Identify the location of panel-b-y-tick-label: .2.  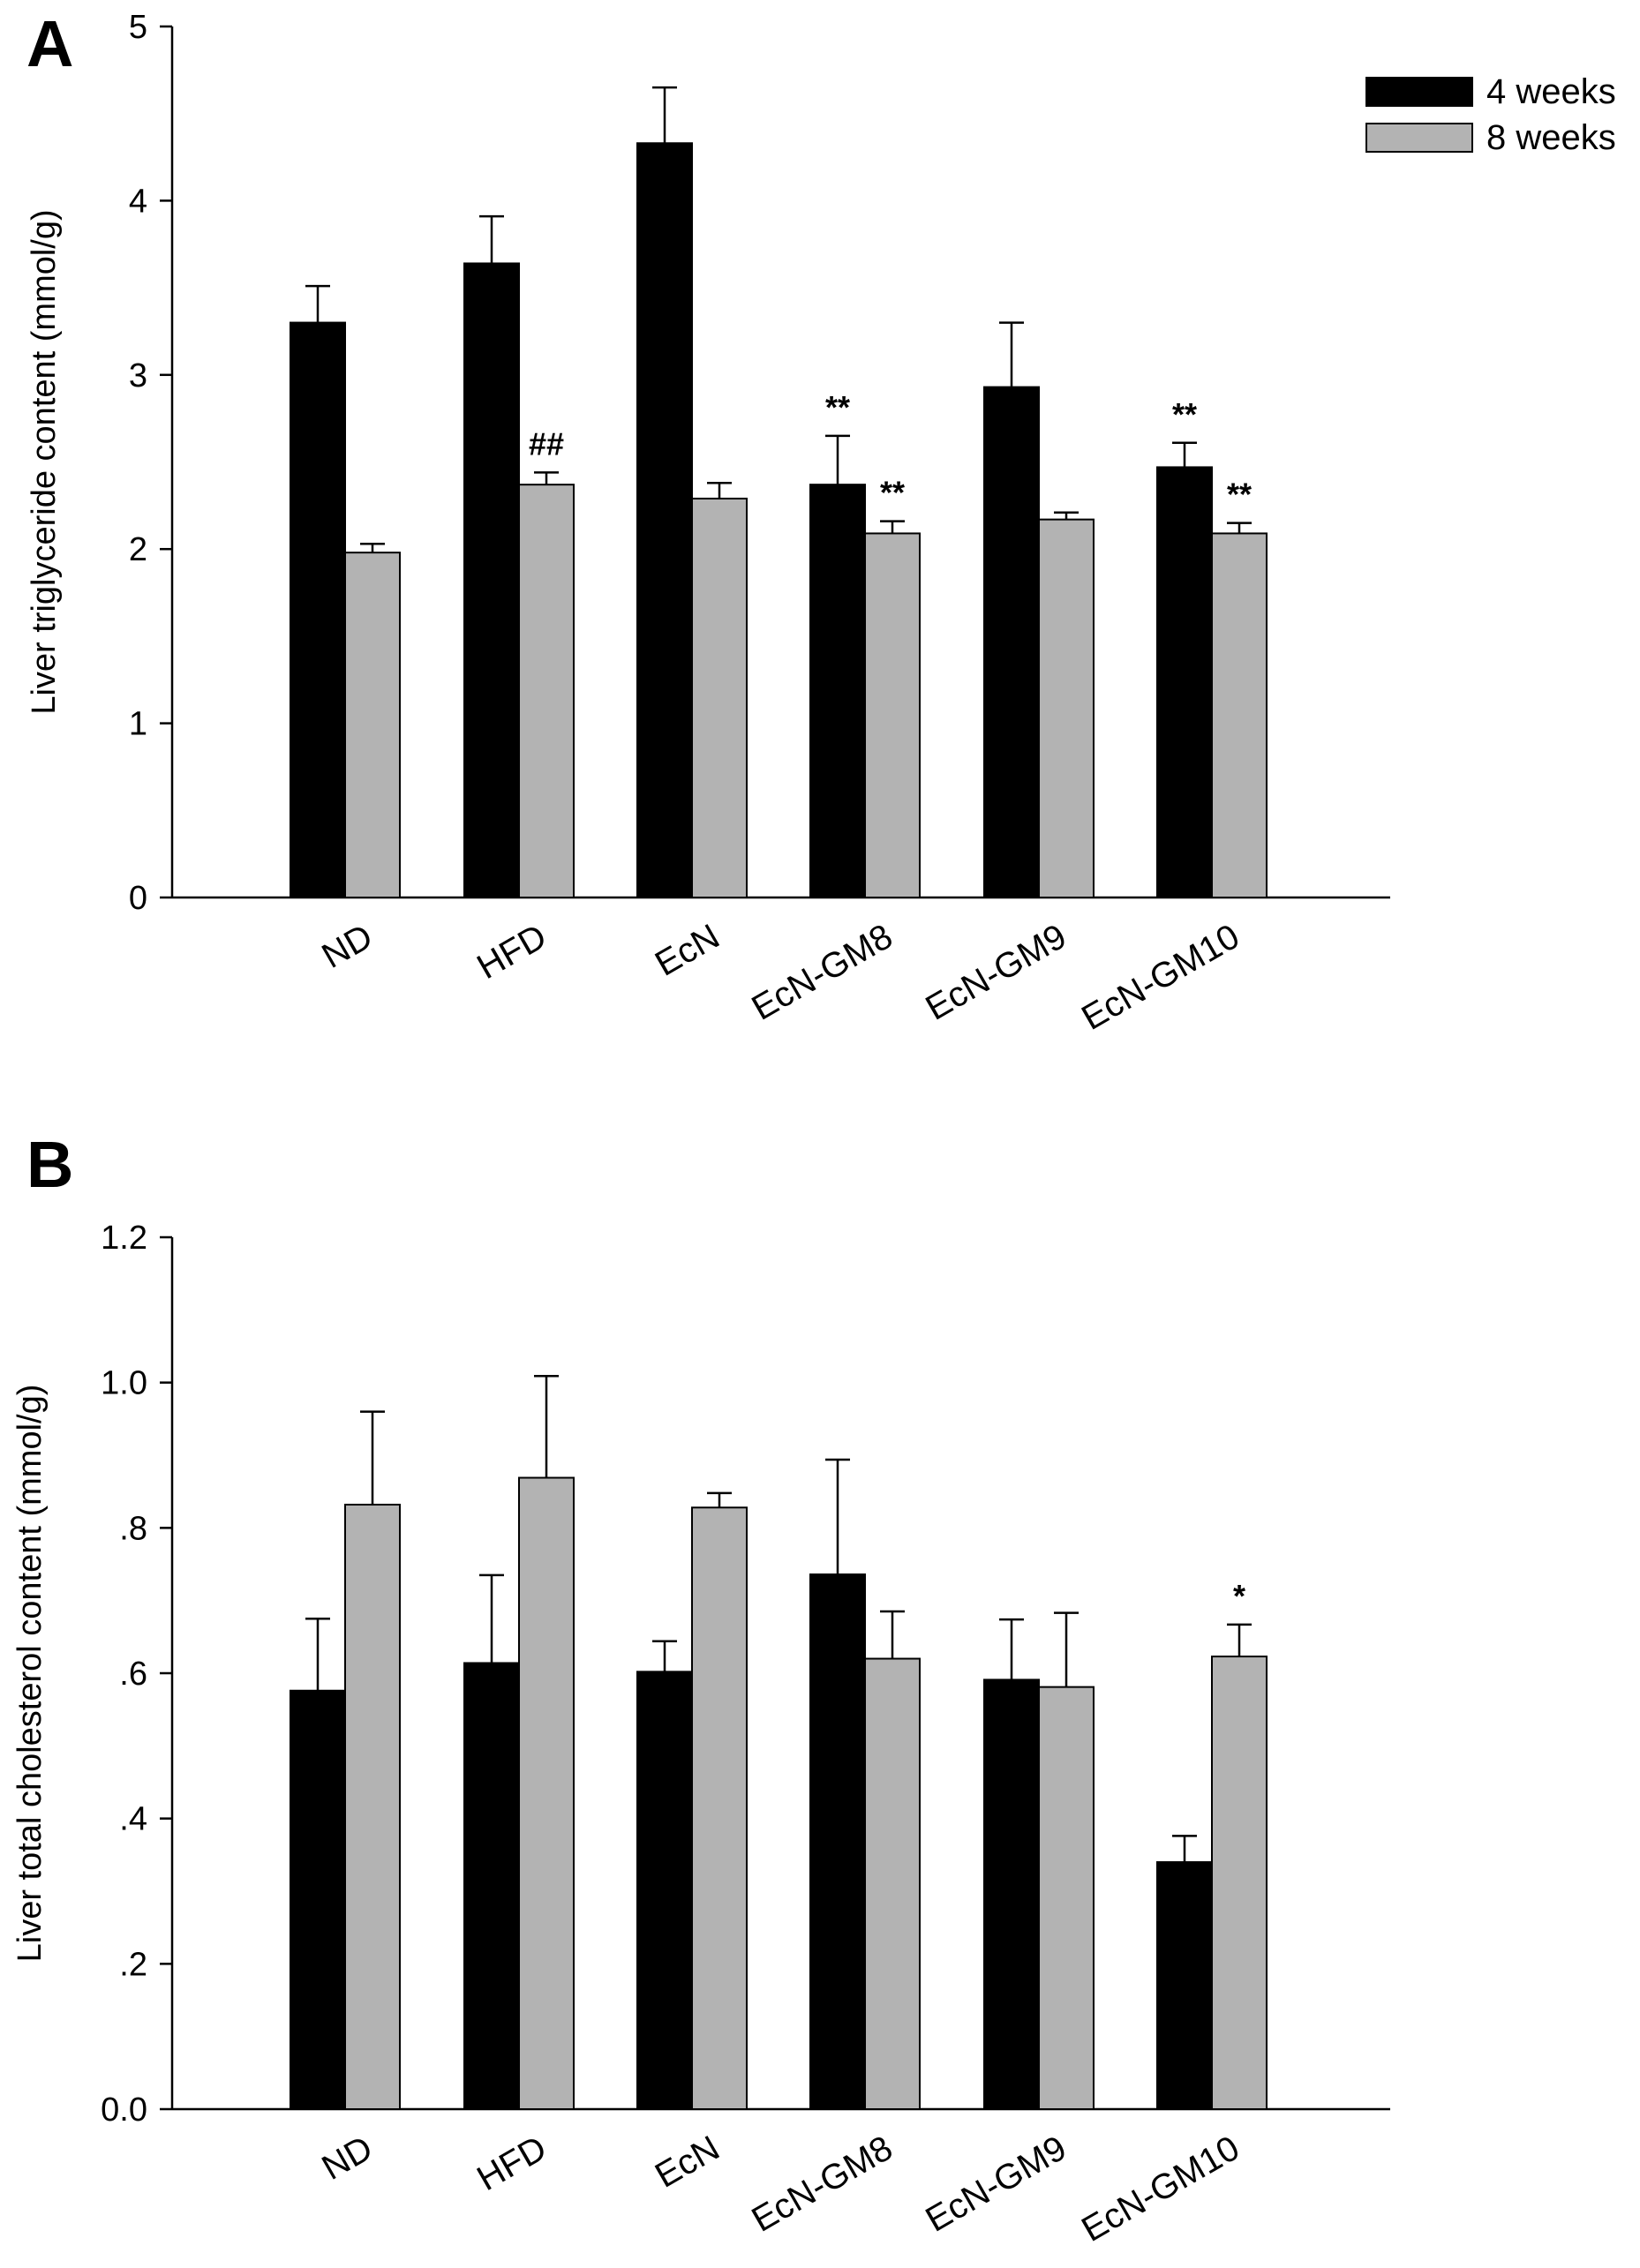
(133, 1965).